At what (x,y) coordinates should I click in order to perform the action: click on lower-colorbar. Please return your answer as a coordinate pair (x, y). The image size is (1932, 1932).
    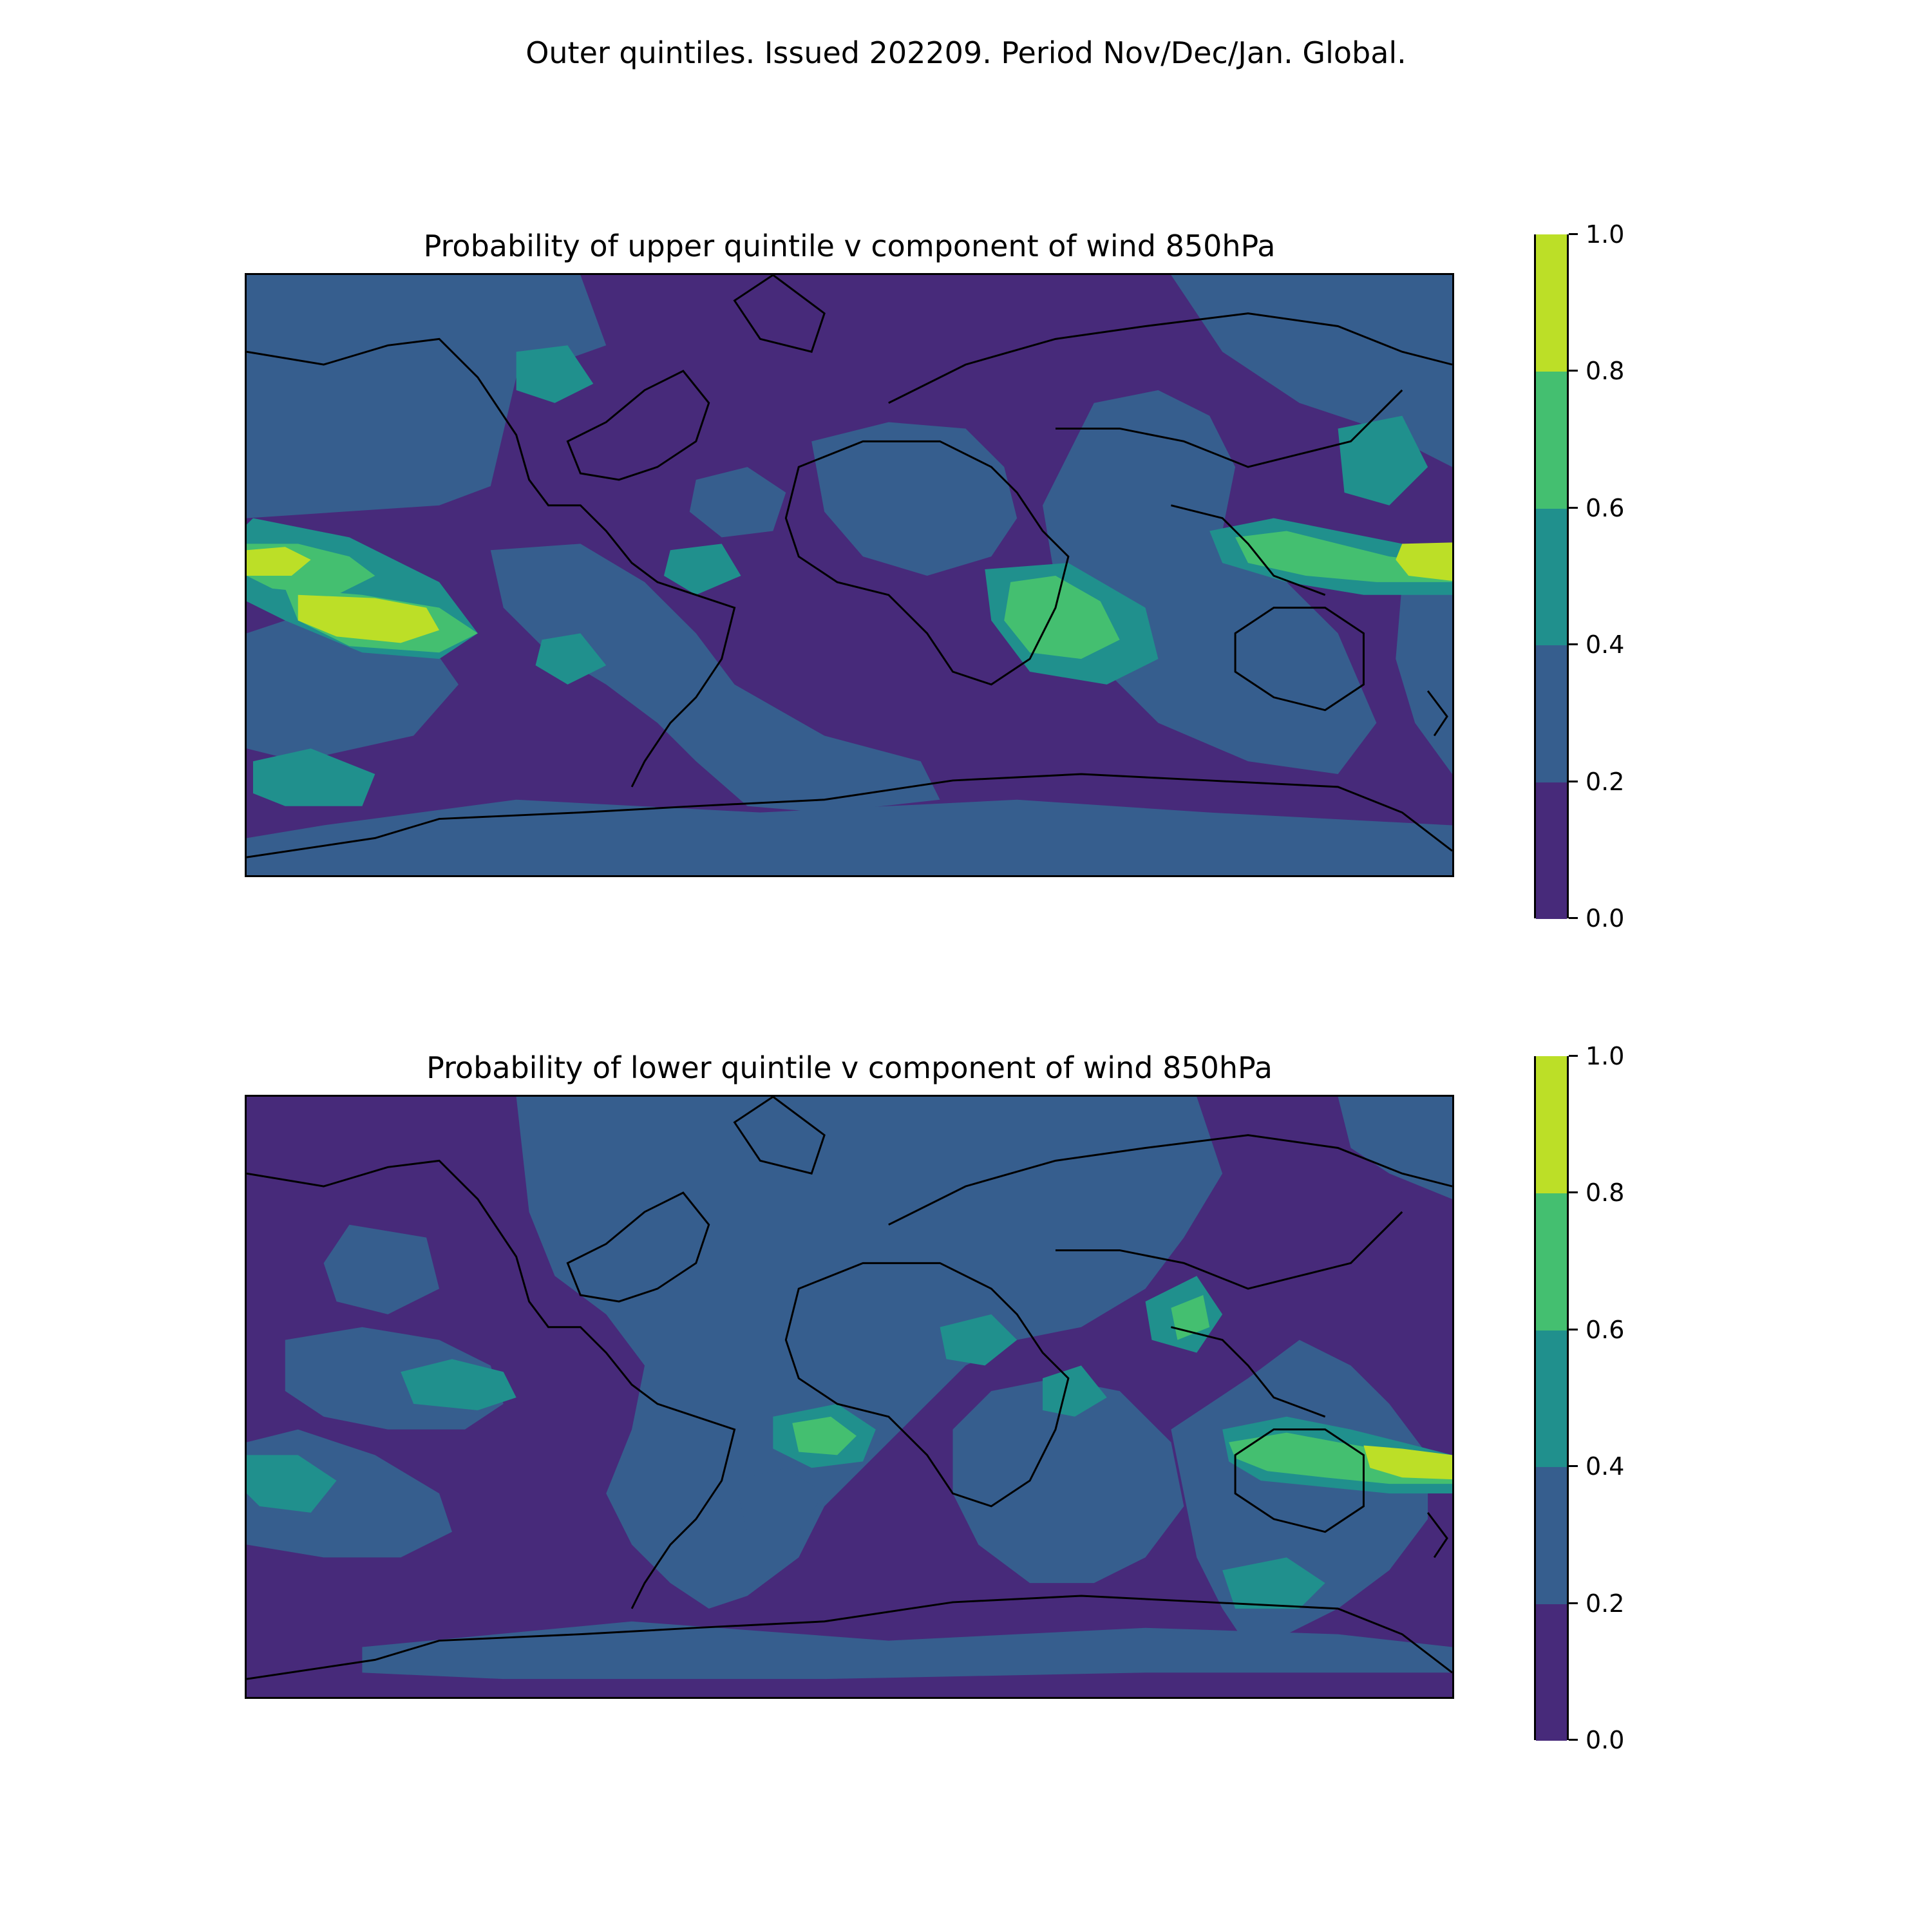
    Looking at the image, I should click on (1551, 1399).